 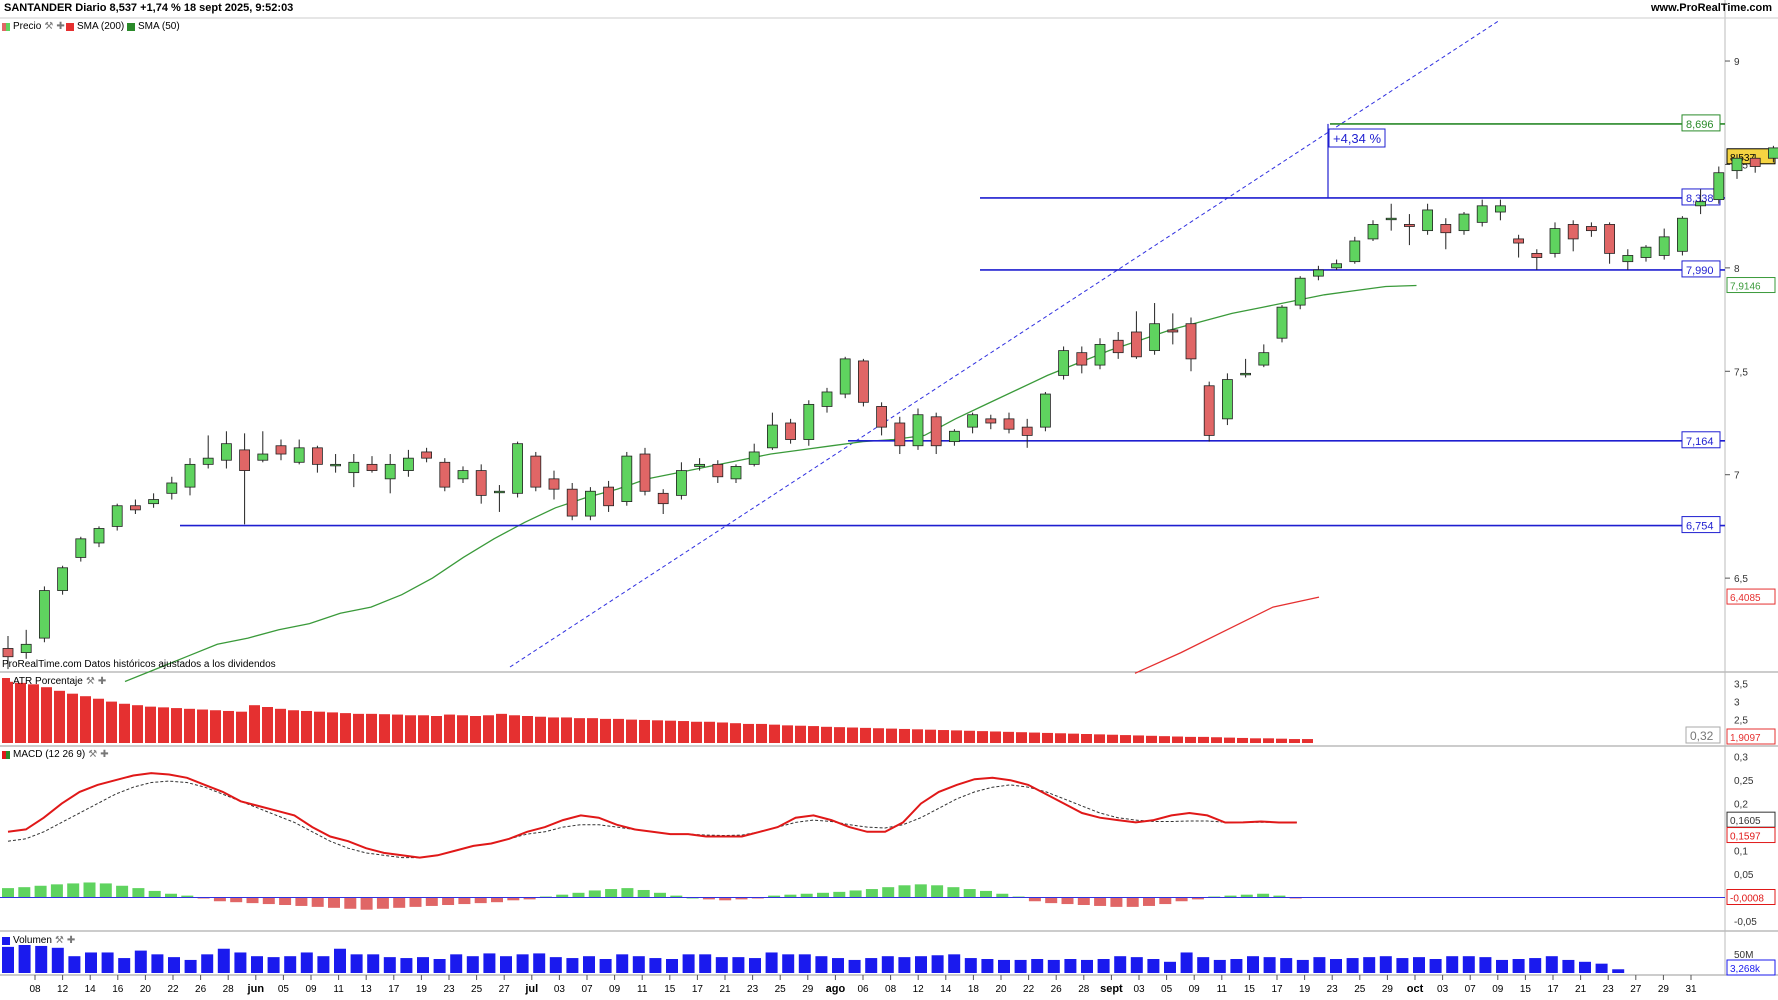 What do you see at coordinates (1357, 138) in the screenshot?
I see `measure-label: +4,34 %` at bounding box center [1357, 138].